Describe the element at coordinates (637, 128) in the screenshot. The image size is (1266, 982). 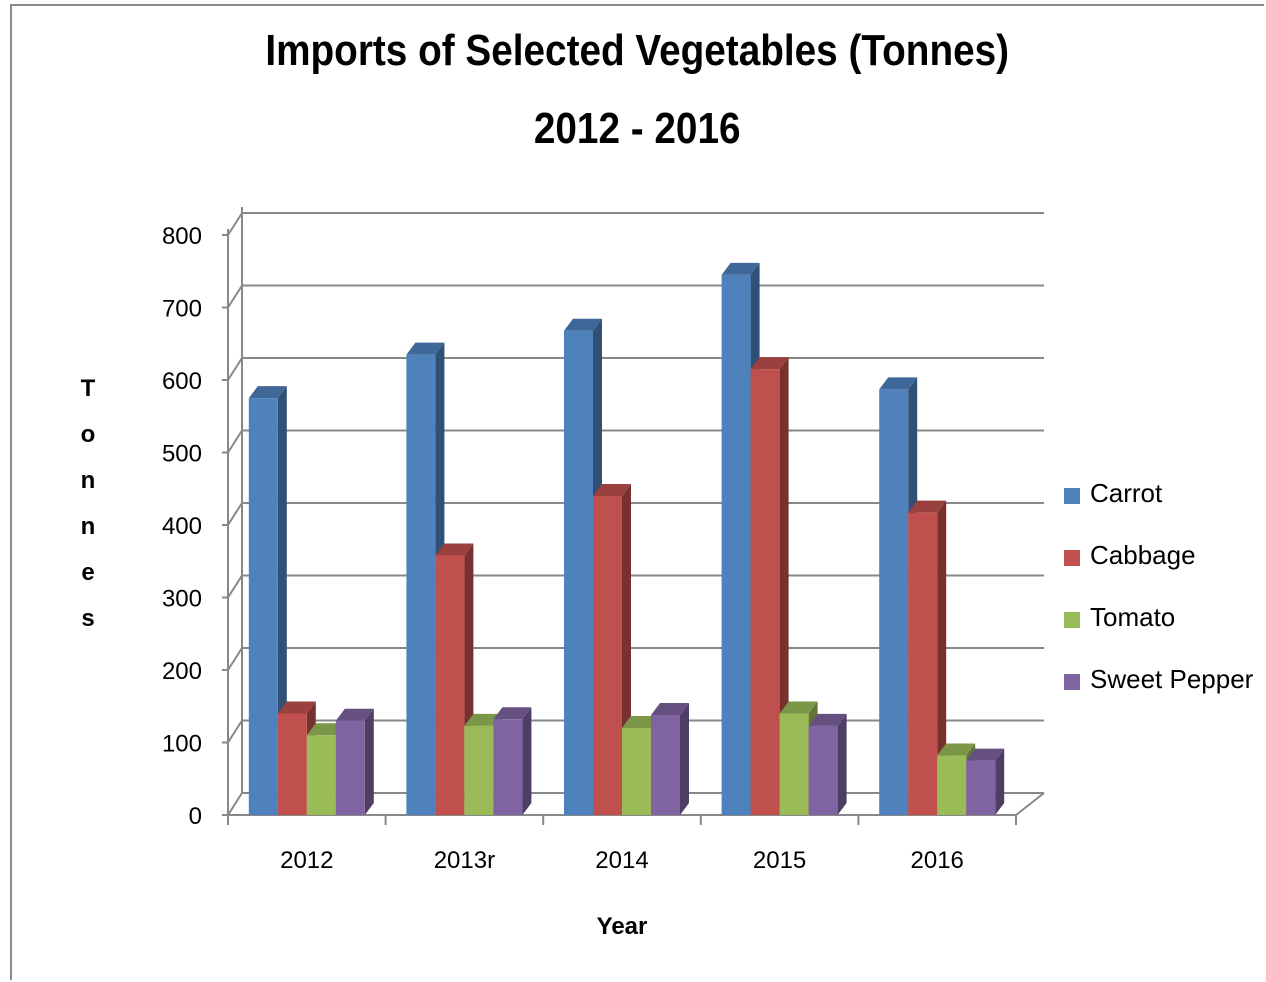
I see `chart-subtitle: 2012 - 2016` at that location.